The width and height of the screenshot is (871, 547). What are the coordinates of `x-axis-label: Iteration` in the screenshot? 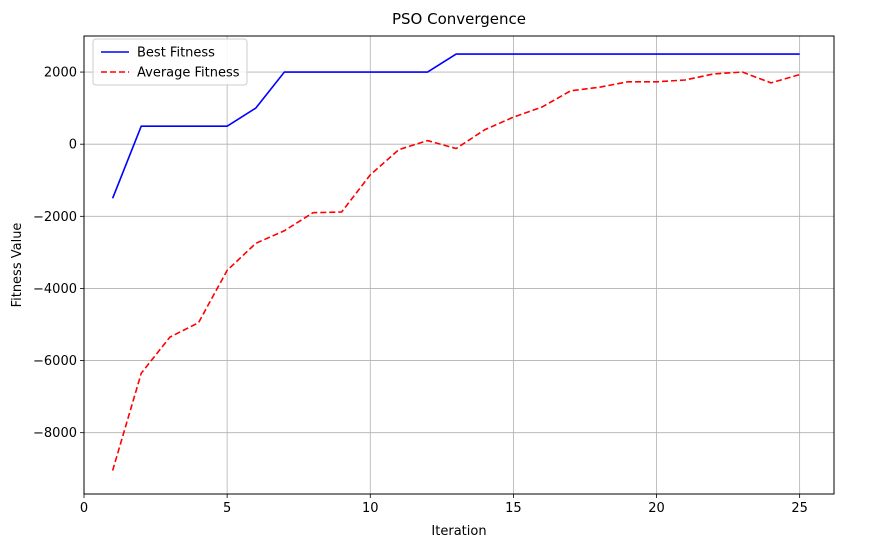 It's located at (458, 531).